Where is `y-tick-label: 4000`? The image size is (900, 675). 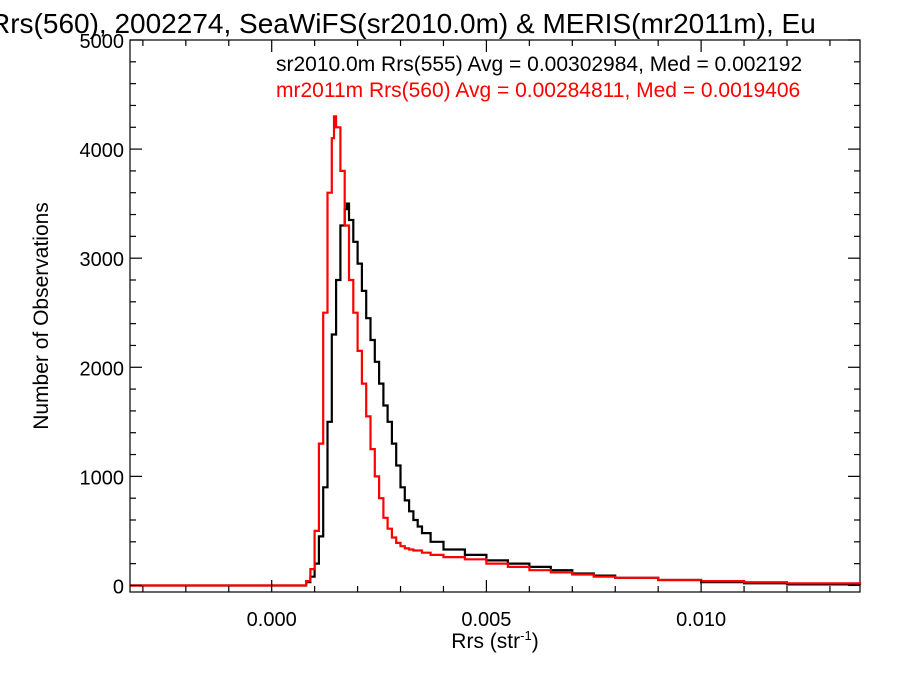 y-tick-label: 4000 is located at coordinates (102, 151).